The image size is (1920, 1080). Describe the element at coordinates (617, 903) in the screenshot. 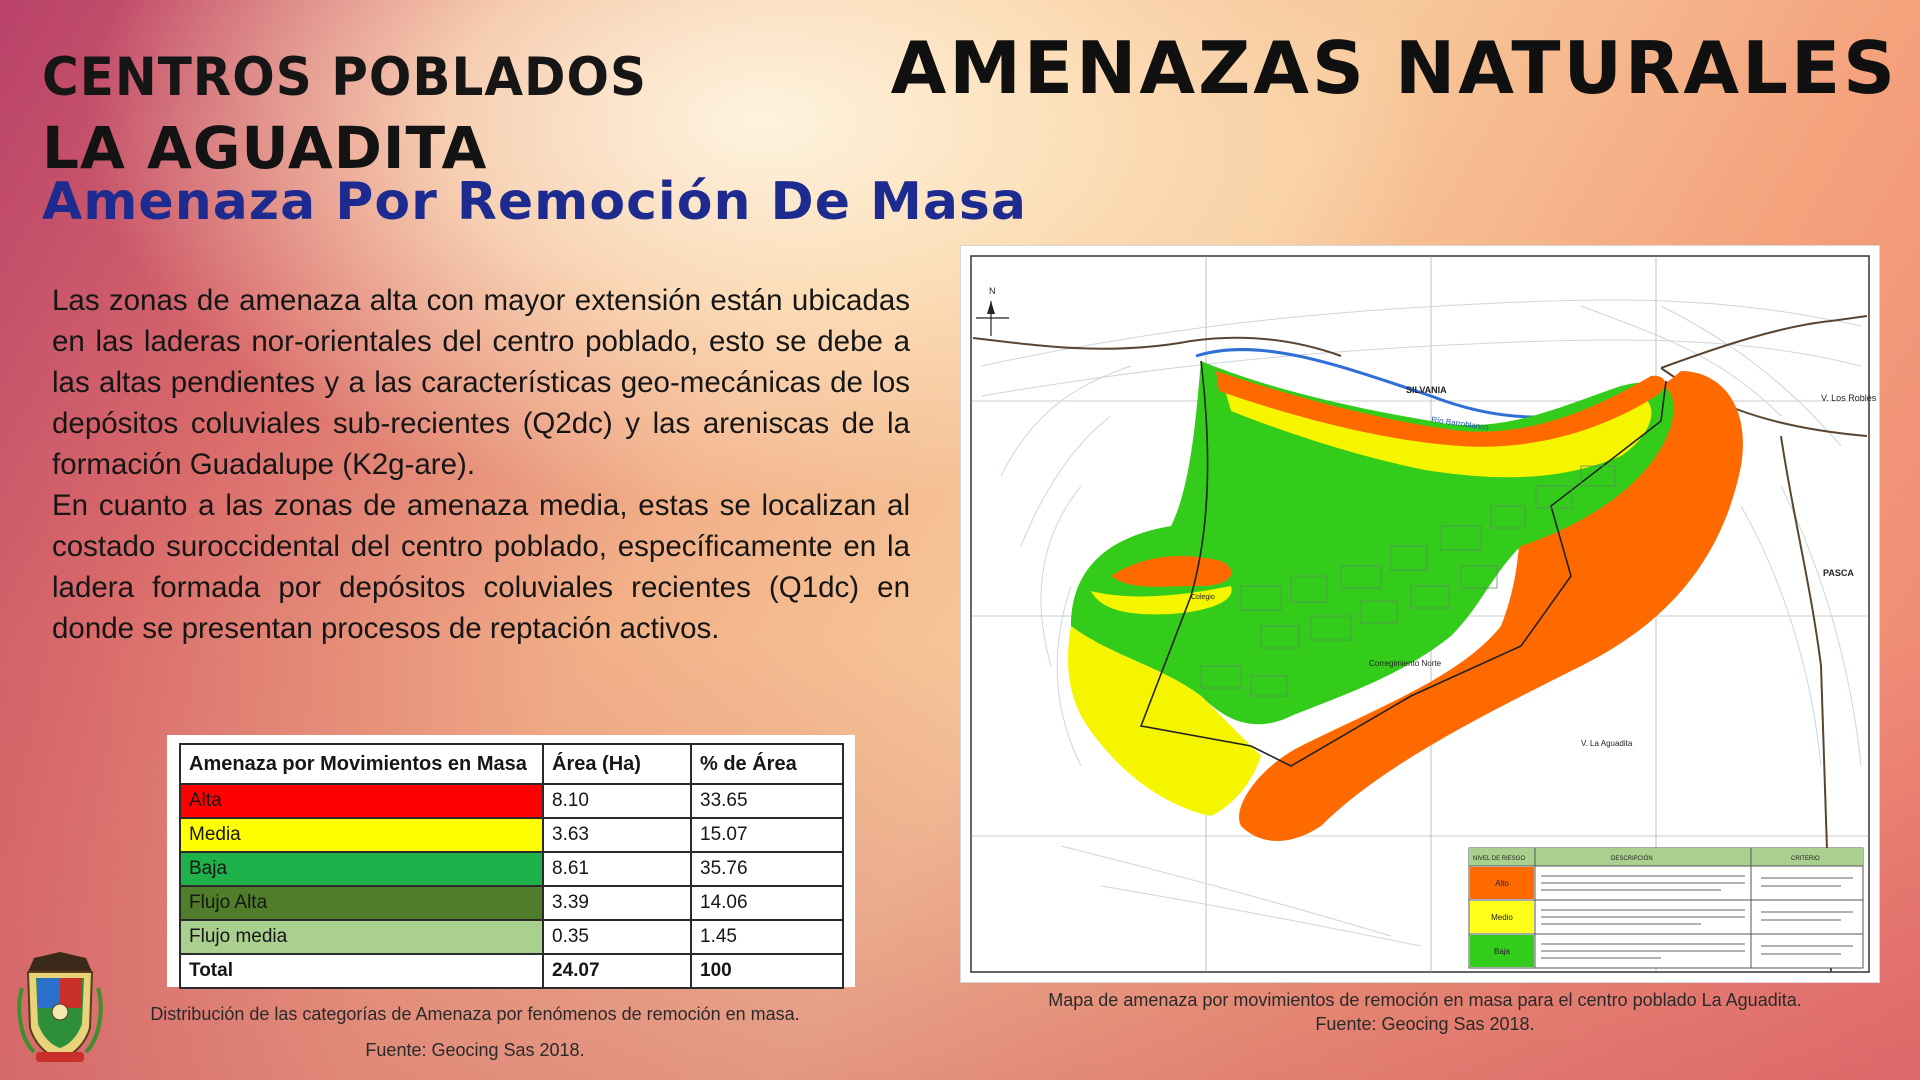

I see `row-area: 3.39` at that location.